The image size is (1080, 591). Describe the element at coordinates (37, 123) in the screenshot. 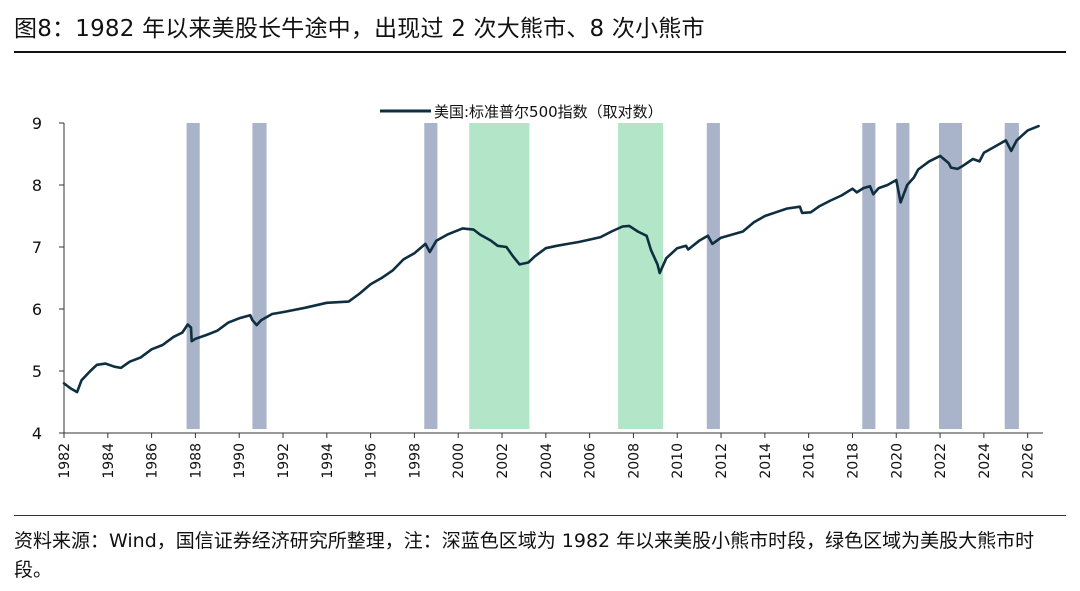

I see `y-tick-label: 9` at that location.